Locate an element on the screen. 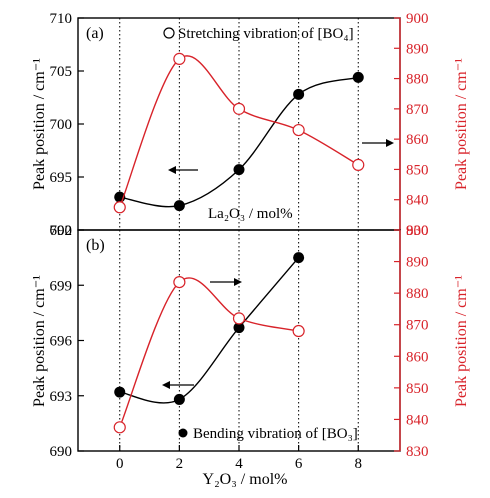 The width and height of the screenshot is (490, 498). panel-a-left-ticks: 690 695 700 705 710 is located at coordinates (67, 125).